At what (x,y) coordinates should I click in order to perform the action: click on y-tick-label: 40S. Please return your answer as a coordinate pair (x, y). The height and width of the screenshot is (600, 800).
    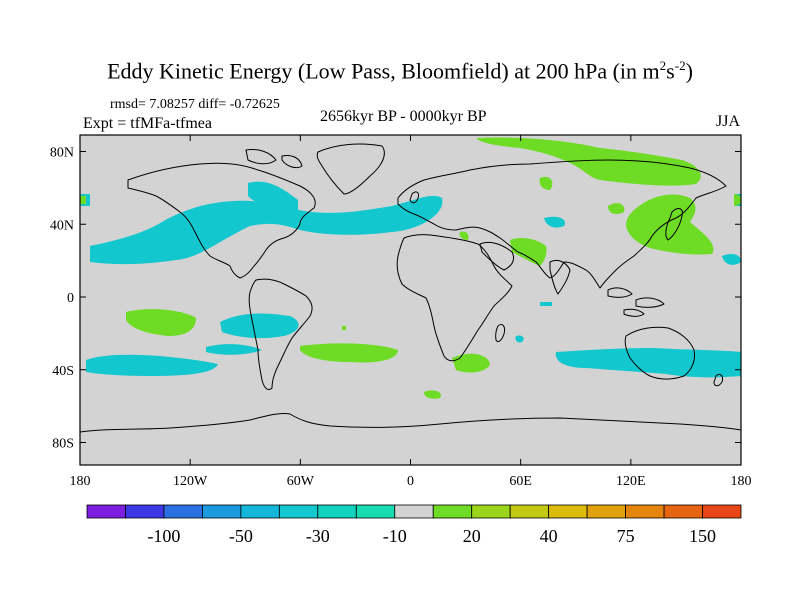
    Looking at the image, I should click on (63, 371).